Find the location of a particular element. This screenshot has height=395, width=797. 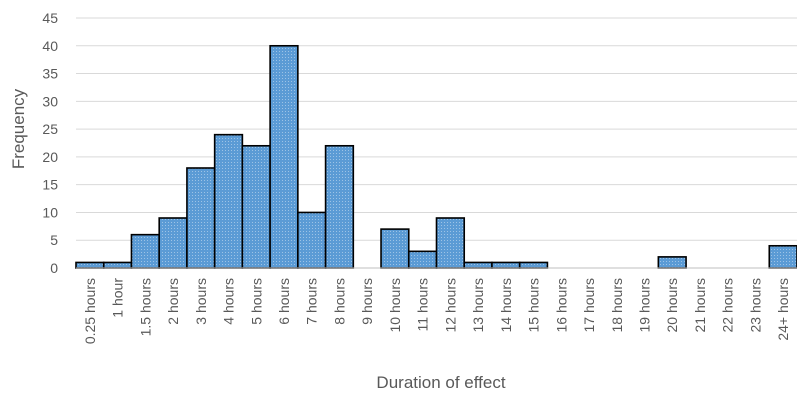

x-tick-label: 11 hours is located at coordinates (423, 304).